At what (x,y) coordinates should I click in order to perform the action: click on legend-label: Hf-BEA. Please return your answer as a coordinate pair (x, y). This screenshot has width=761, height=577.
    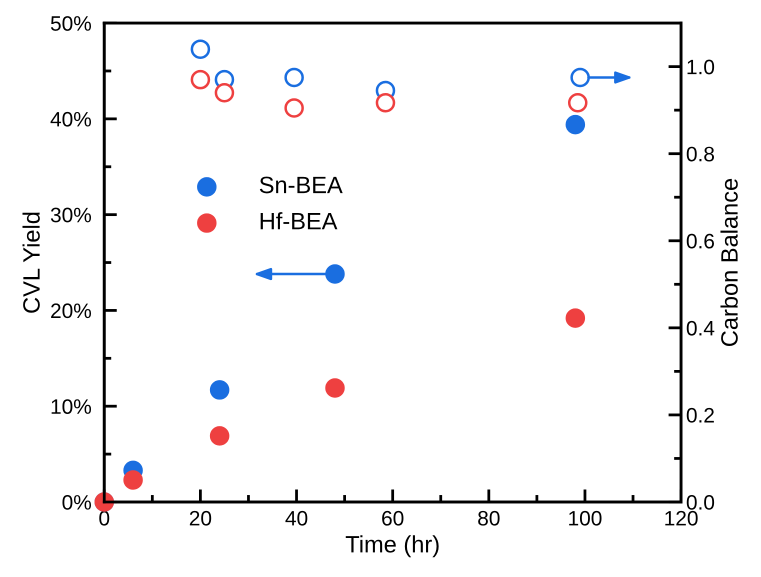
    Looking at the image, I should click on (299, 221).